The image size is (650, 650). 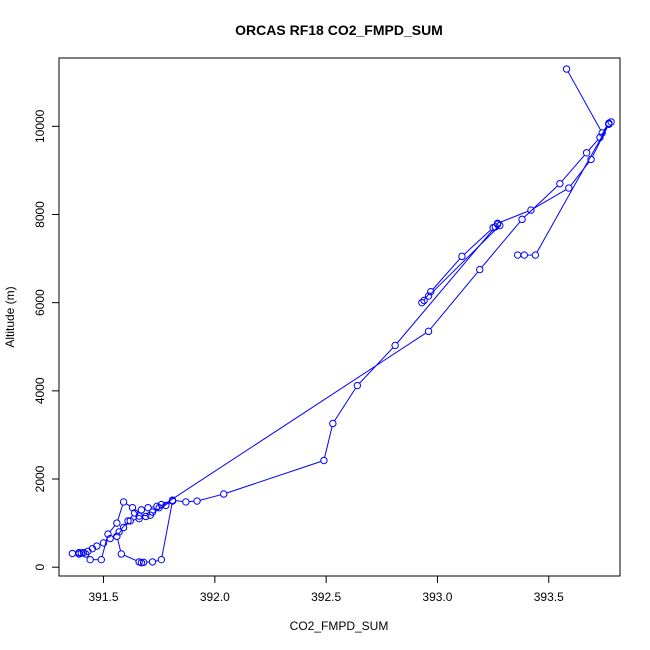 What do you see at coordinates (104, 597) in the screenshot?
I see `x-tick-label: 391.5` at bounding box center [104, 597].